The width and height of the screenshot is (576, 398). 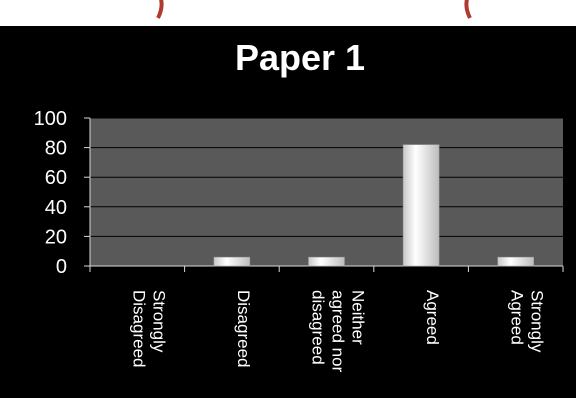 What do you see at coordinates (338, 331) in the screenshot?
I see `category-label: agreed nor` at bounding box center [338, 331].